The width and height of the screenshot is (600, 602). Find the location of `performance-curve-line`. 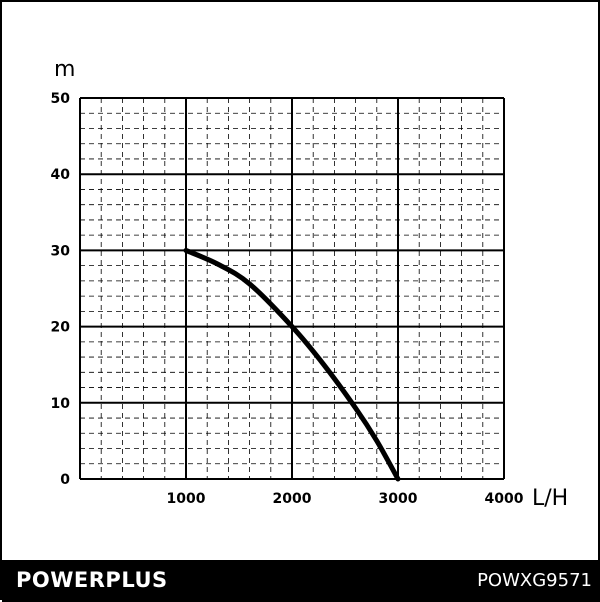

performance-curve-line is located at coordinates (292, 364).